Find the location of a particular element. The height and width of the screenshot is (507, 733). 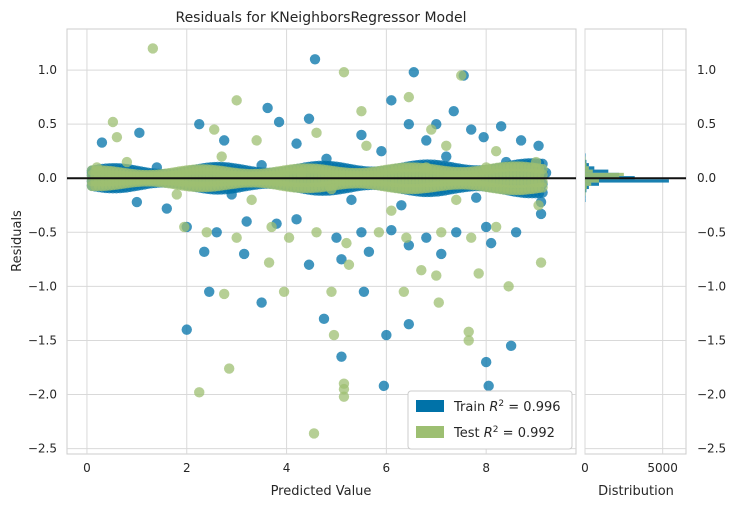

y-tick-label: 1.0 is located at coordinates (47, 70).